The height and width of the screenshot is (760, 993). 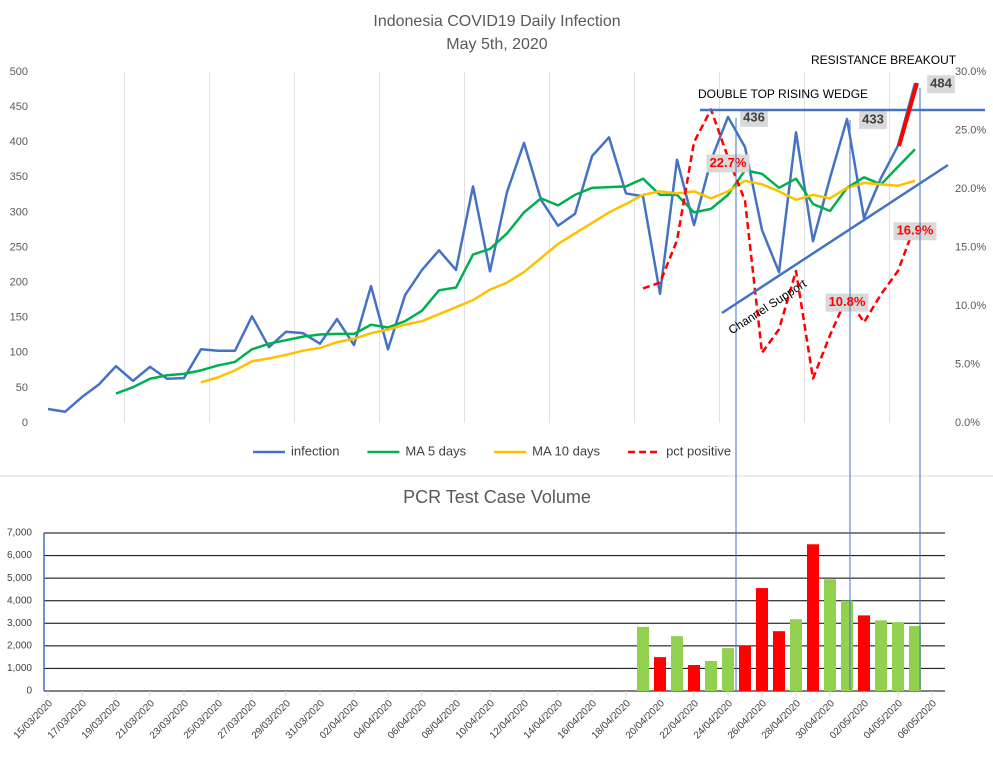 What do you see at coordinates (19, 177) in the screenshot?
I see `y-tick-label: 350` at bounding box center [19, 177].